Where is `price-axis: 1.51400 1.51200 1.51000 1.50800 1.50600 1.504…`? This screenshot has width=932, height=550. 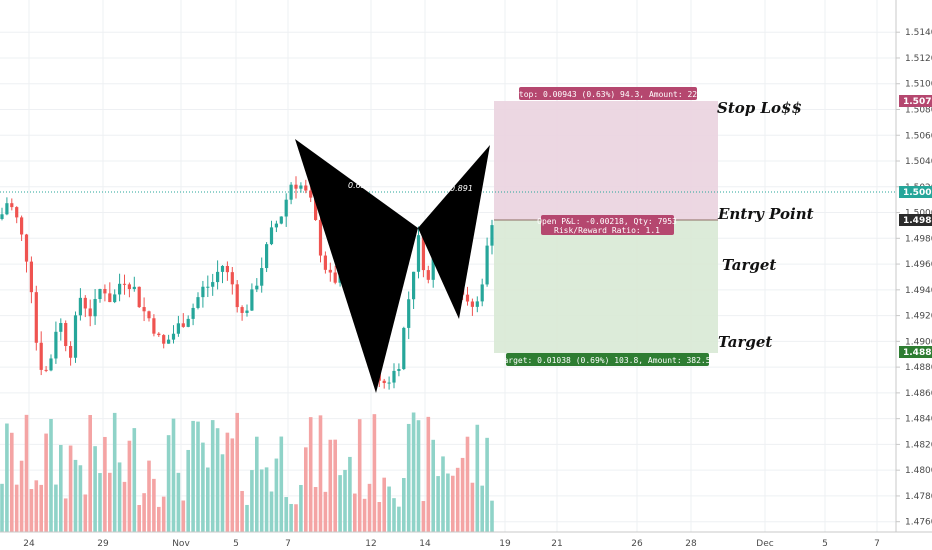
price-axis: 1.51400 1.51200 1.51000 1.50800 1.50600 1.504… is located at coordinates (914, 278).